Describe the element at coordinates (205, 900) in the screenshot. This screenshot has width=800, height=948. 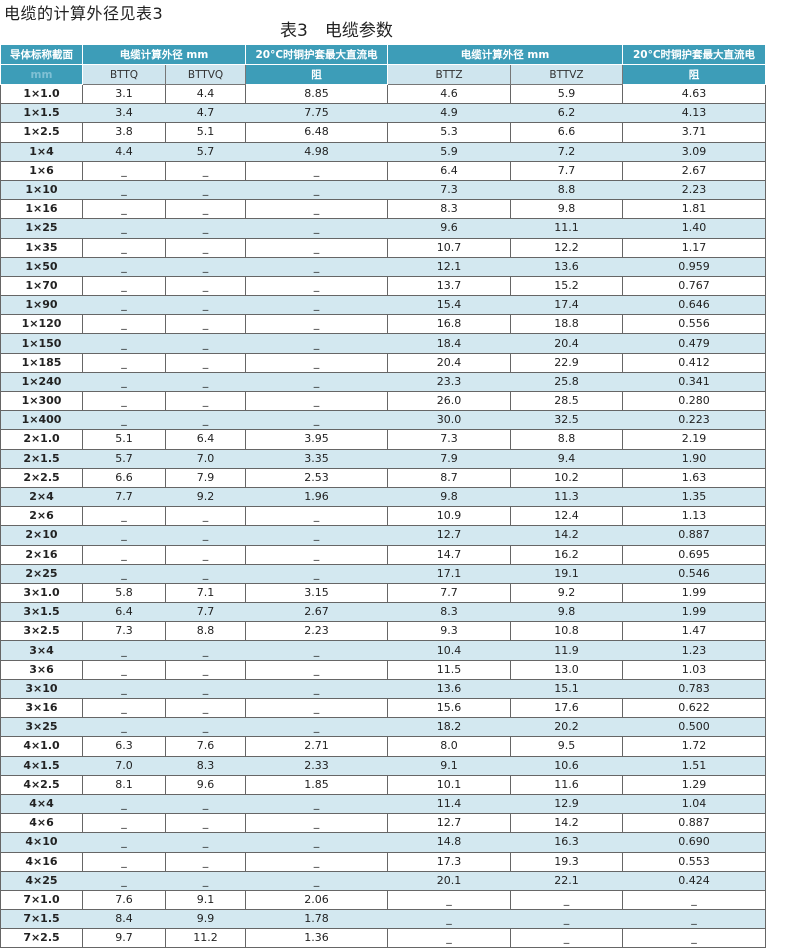
I see `cell-bttvq: 9.1` at that location.